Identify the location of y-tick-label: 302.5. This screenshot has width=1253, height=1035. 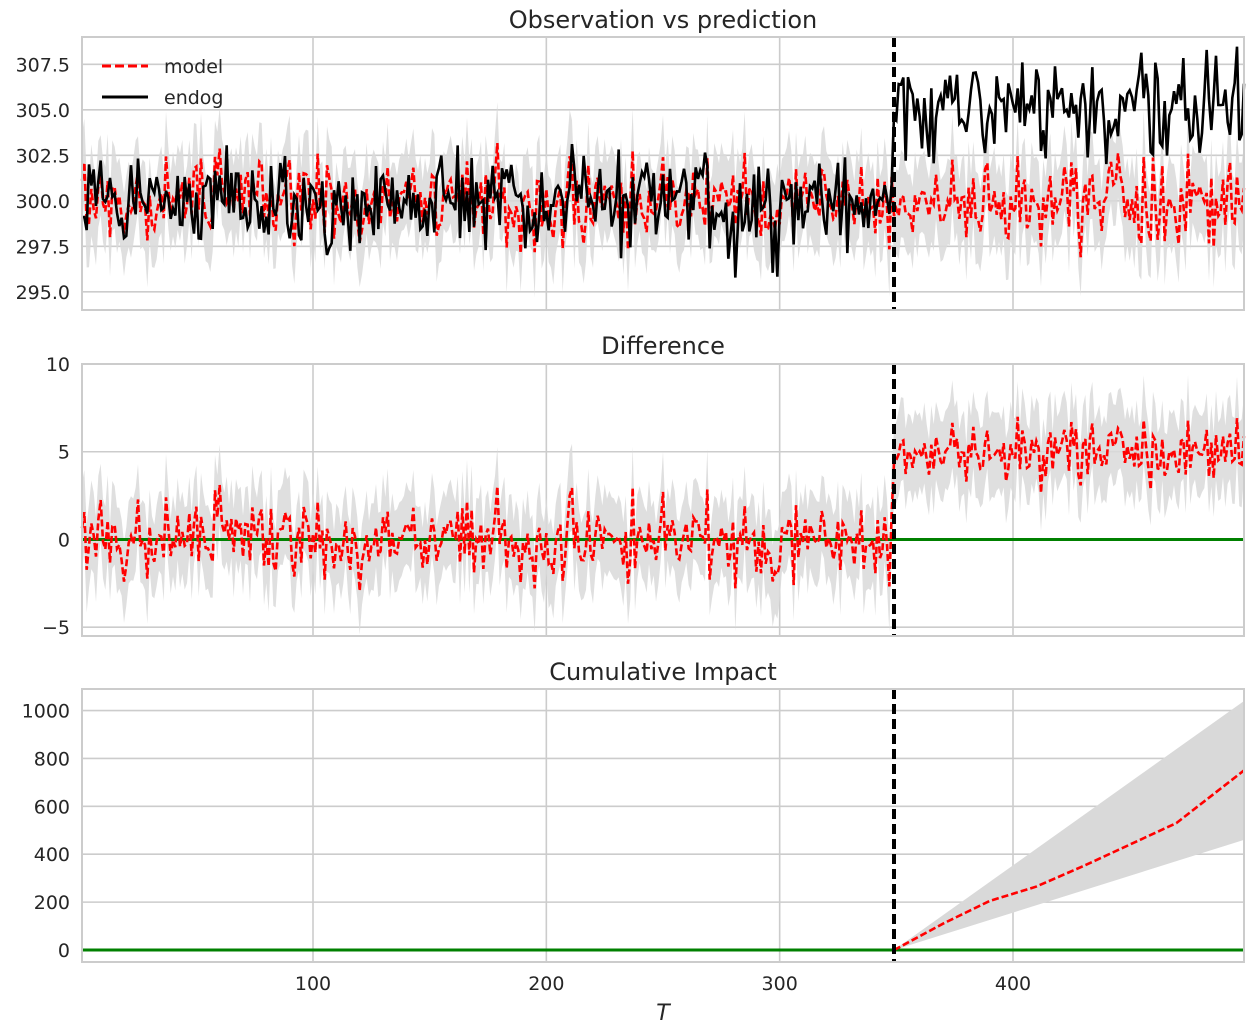
(43, 156).